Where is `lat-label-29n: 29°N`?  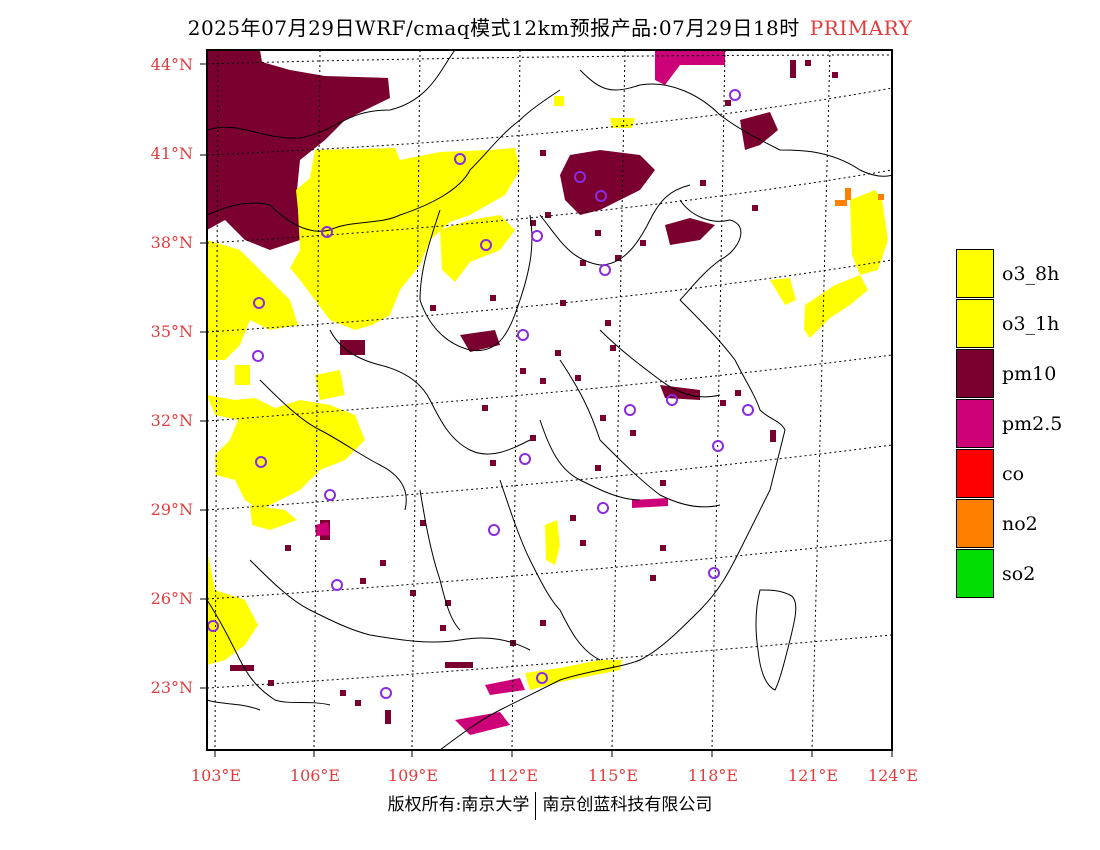
lat-label-29n: 29°N is located at coordinates (171, 509).